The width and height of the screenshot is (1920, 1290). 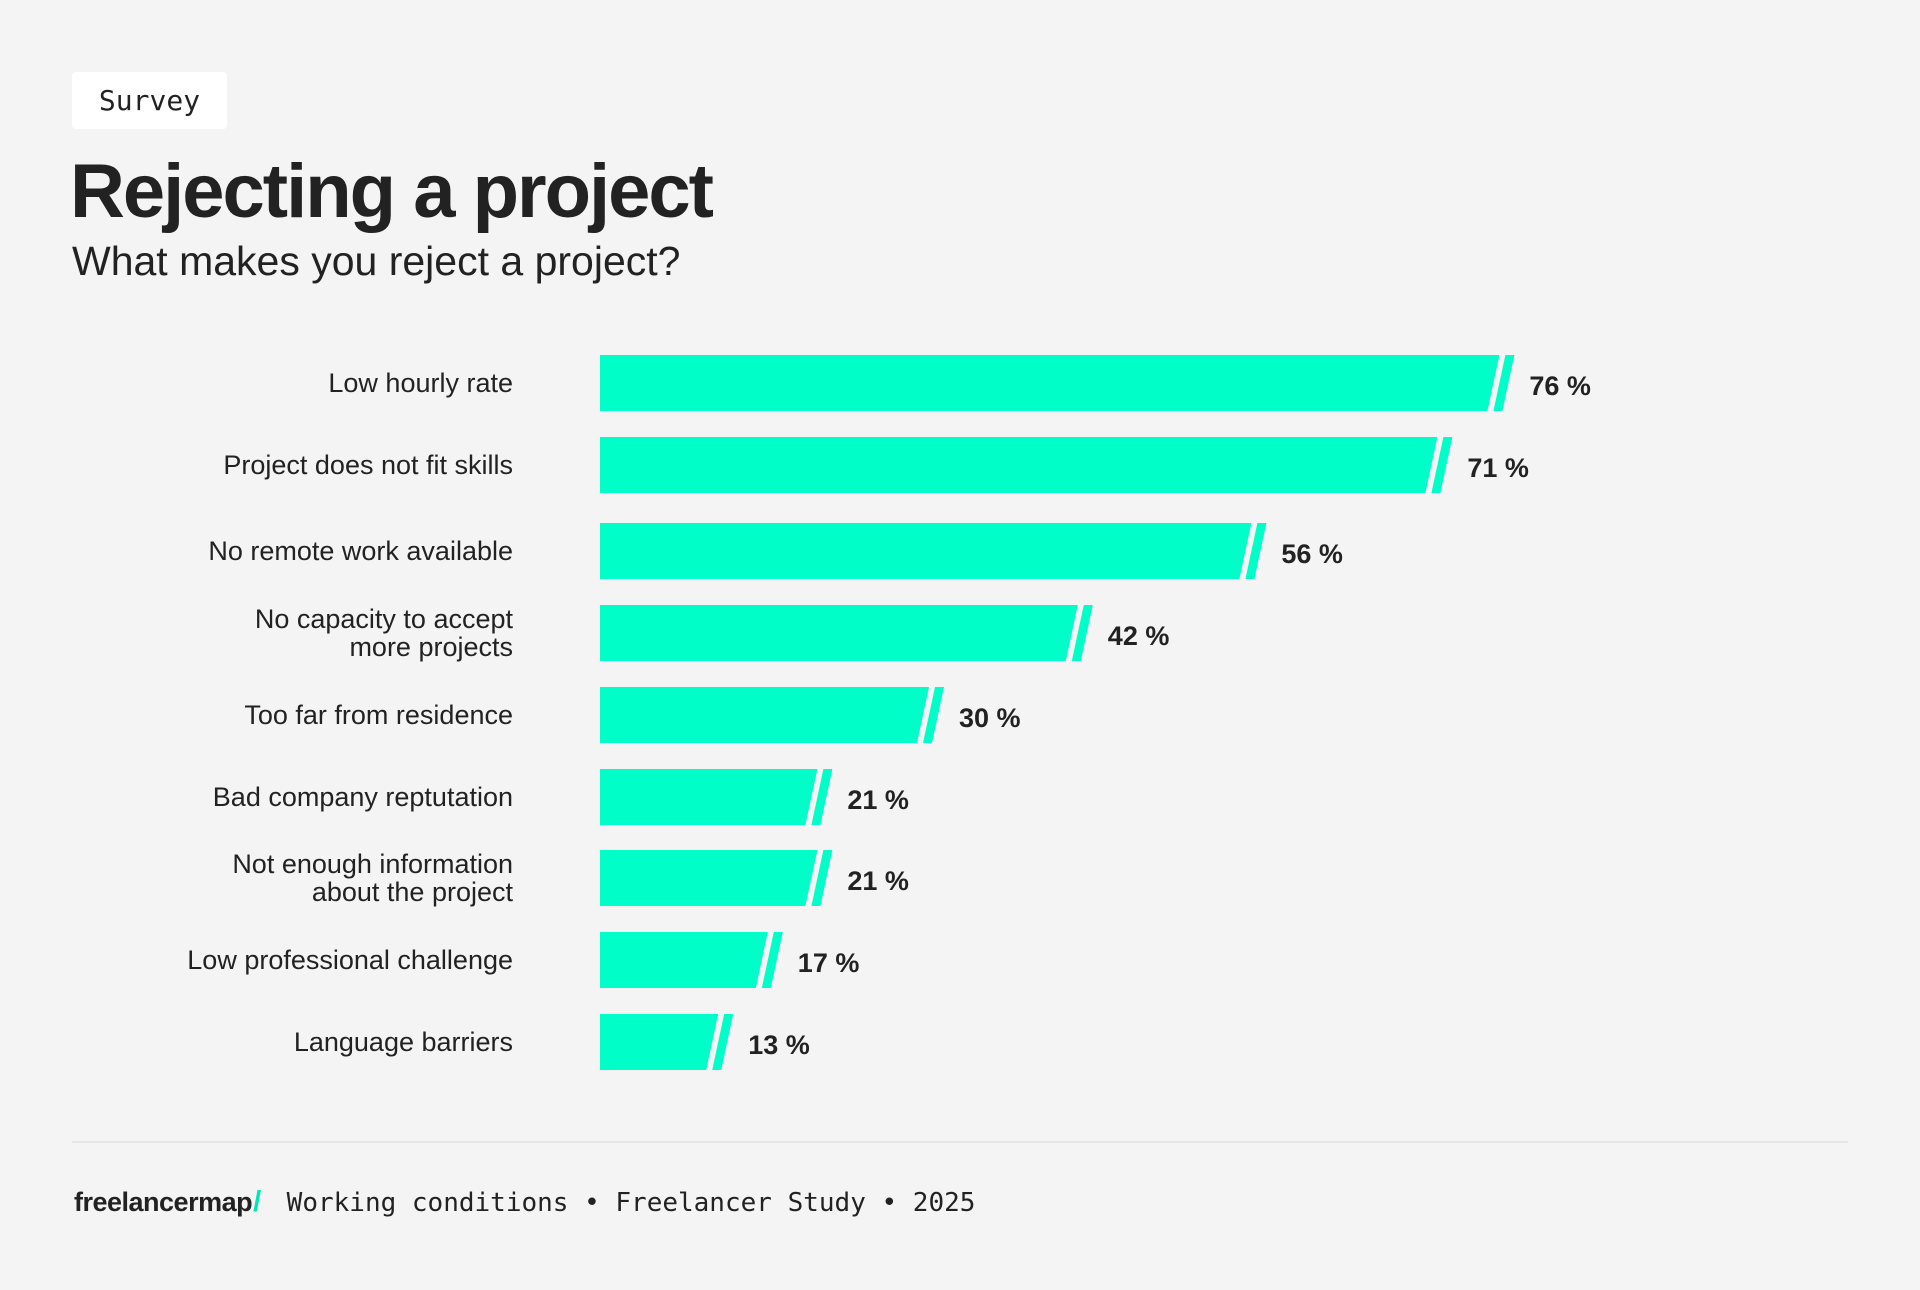 What do you see at coordinates (403, 1042) in the screenshot?
I see `category-label: Language barriers` at bounding box center [403, 1042].